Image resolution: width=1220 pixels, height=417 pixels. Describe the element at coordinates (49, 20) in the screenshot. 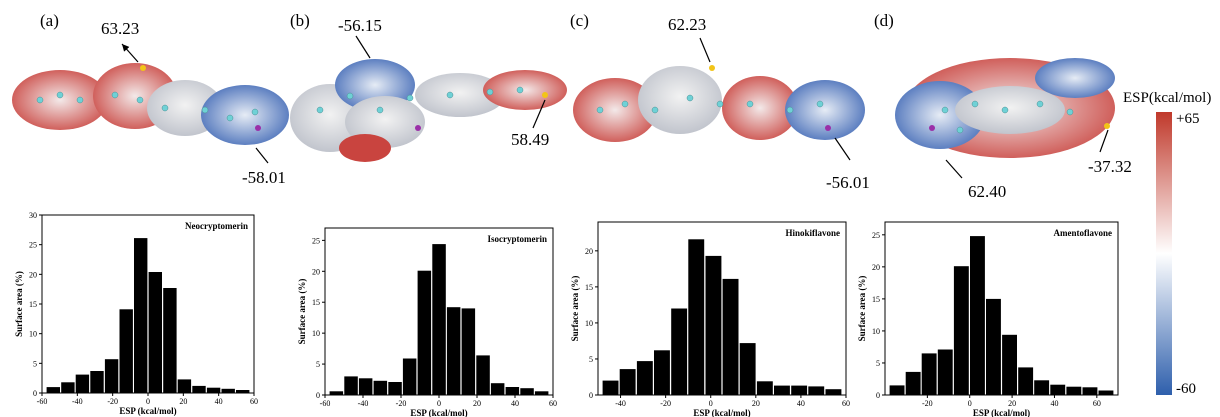

I see `panel-letter-a: (a)` at that location.